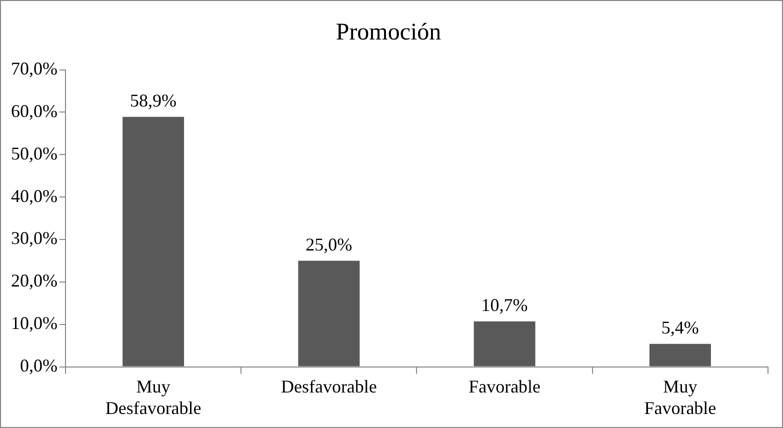 This screenshot has height=428, width=783. I want to click on y-tick-label: 30,0%, so click(34, 238).